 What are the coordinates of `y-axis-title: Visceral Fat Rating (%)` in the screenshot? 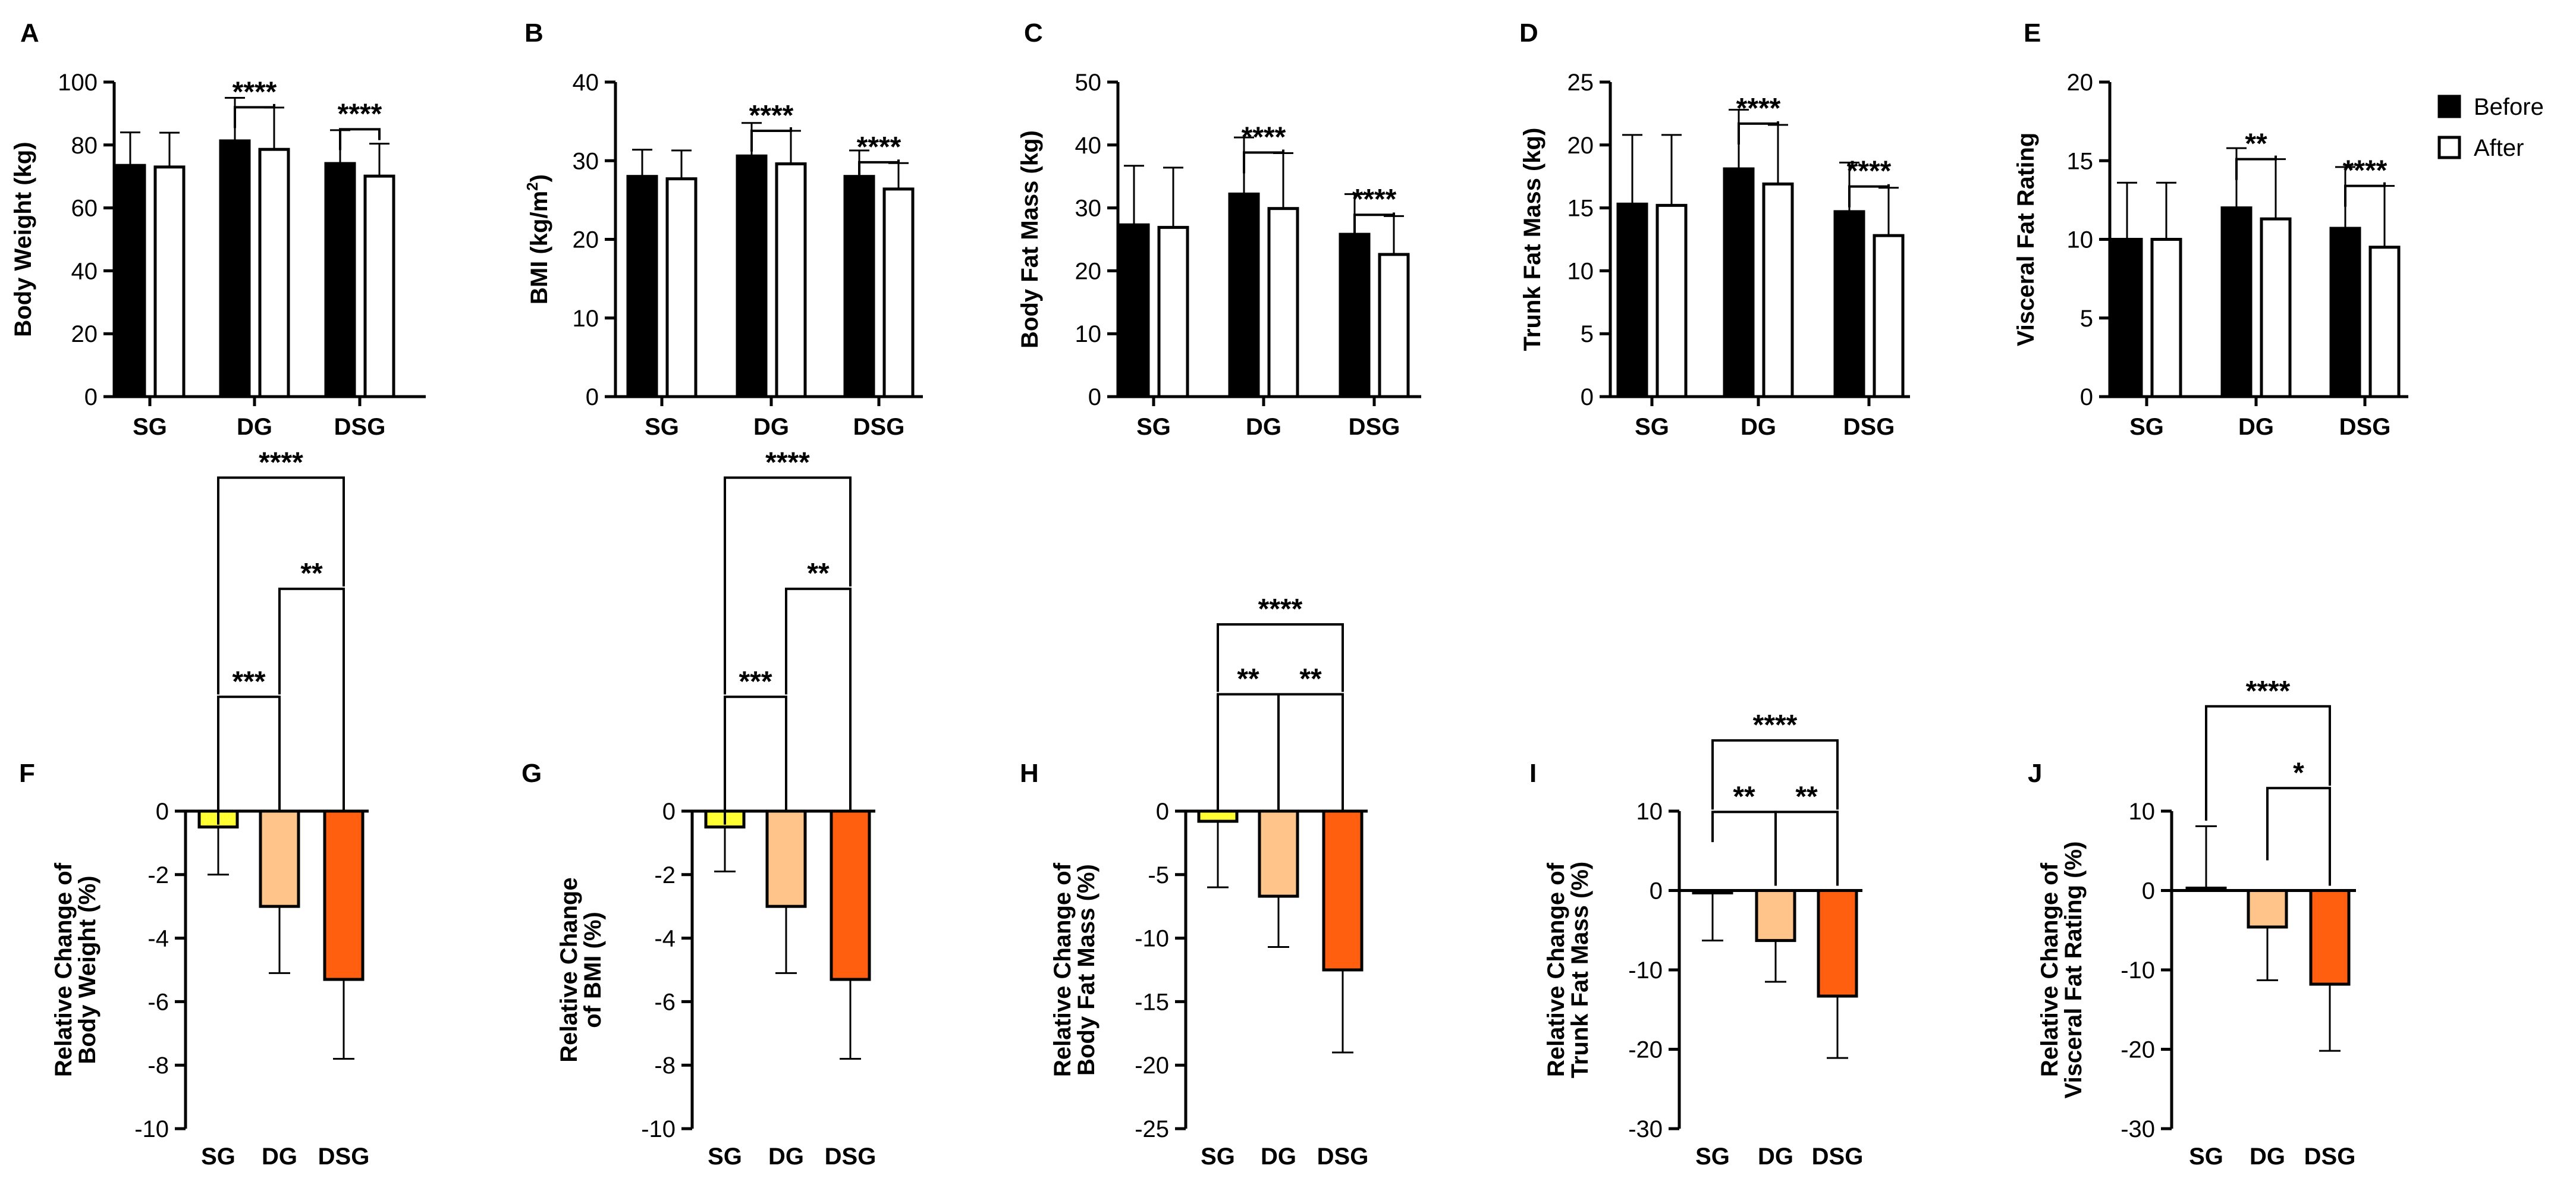 It's located at (2073, 970).